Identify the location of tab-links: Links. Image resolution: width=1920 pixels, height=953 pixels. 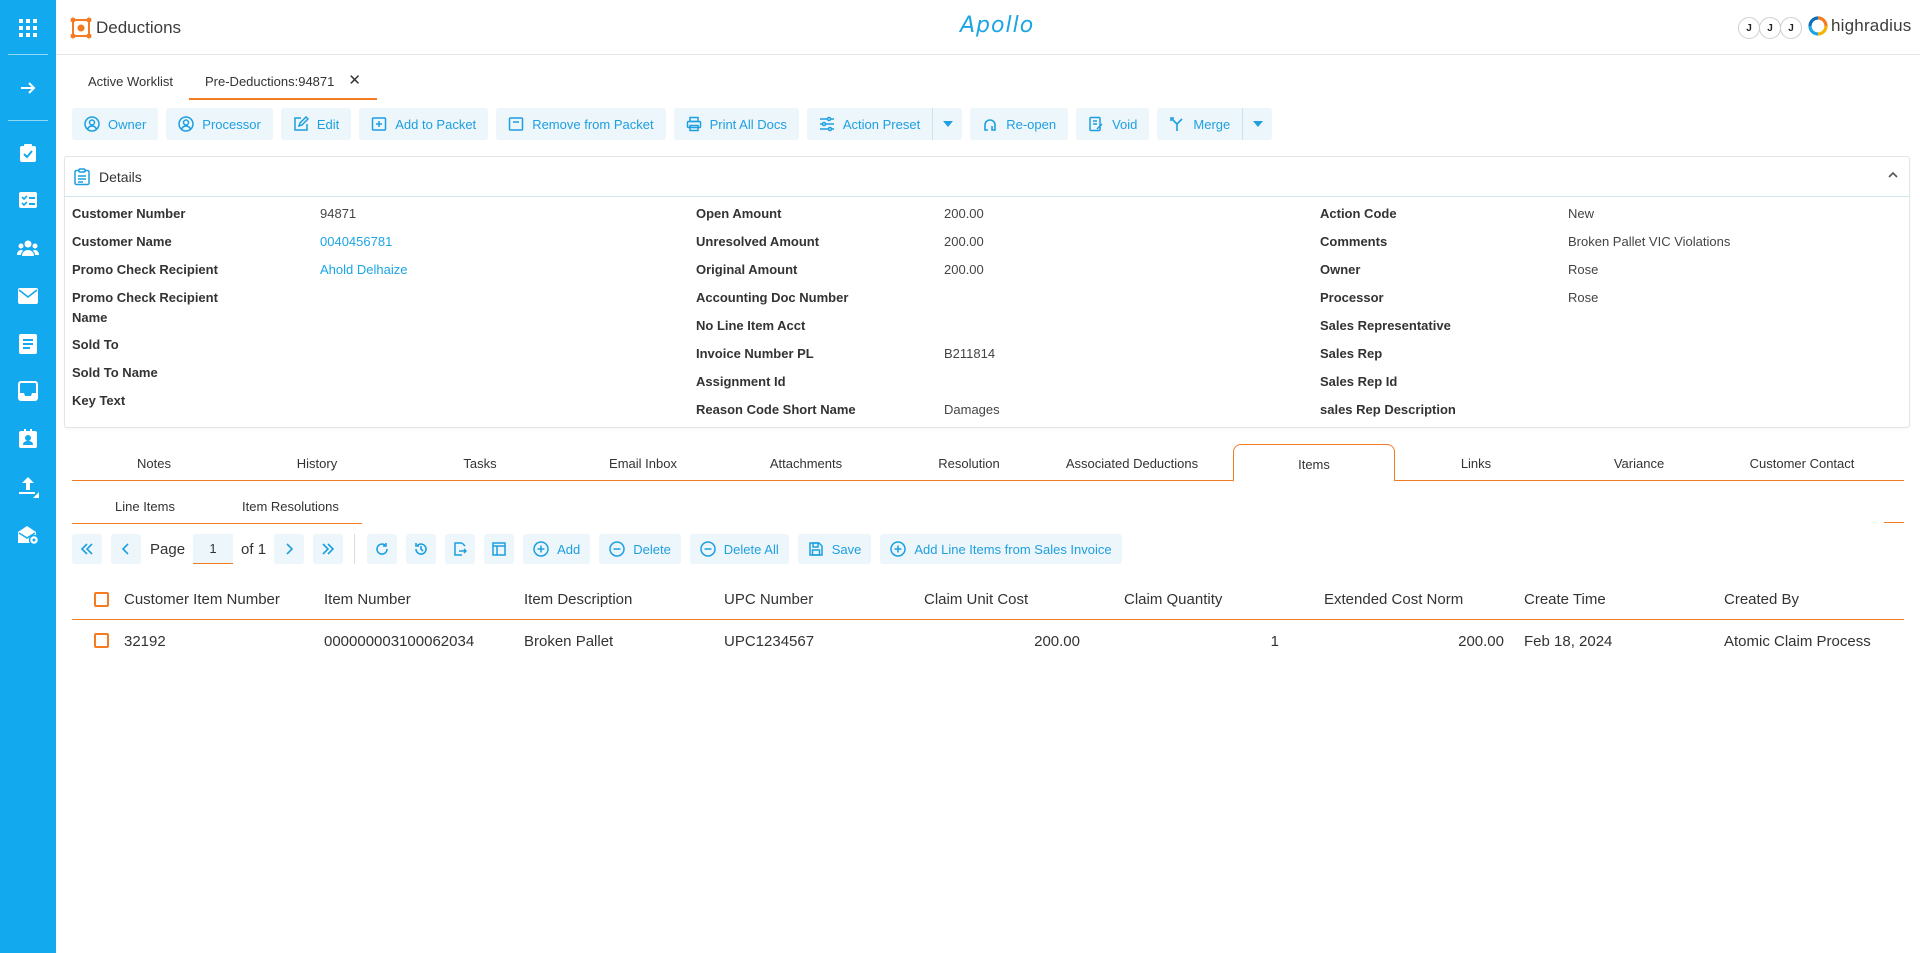
(1476, 463).